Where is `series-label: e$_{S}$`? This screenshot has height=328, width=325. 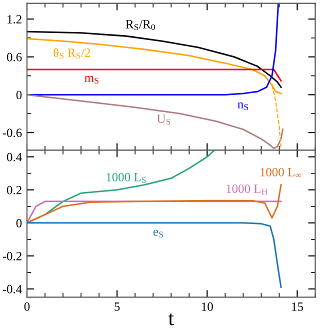 series-label: e$_{S}$ is located at coordinates (158, 234).